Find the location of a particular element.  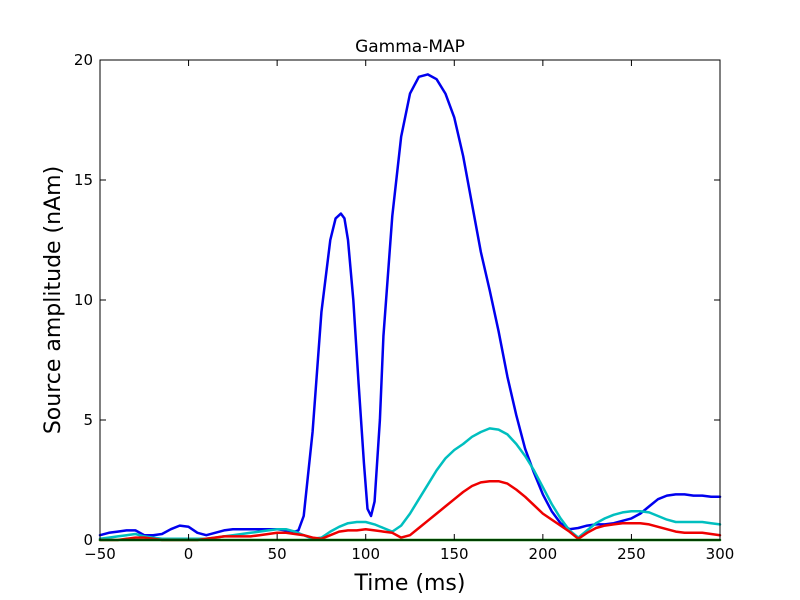

y-tick-label: 5 is located at coordinates (88, 420).